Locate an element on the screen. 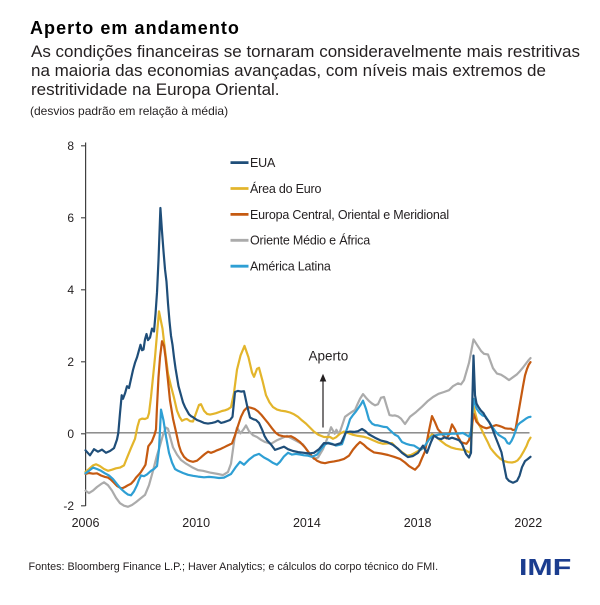 This screenshot has width=600, height=605. svg-text: 8 is located at coordinates (70, 146).